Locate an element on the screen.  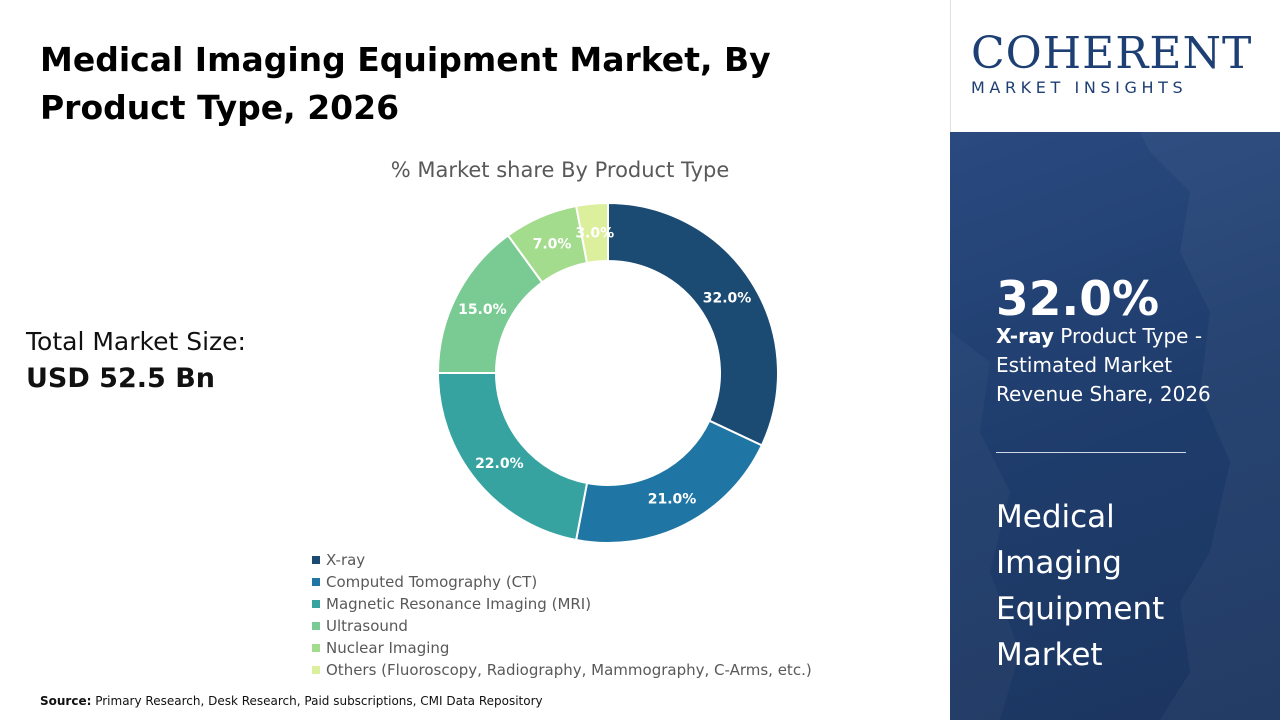
logo-wordmark: COHERENT is located at coordinates (1112, 53).